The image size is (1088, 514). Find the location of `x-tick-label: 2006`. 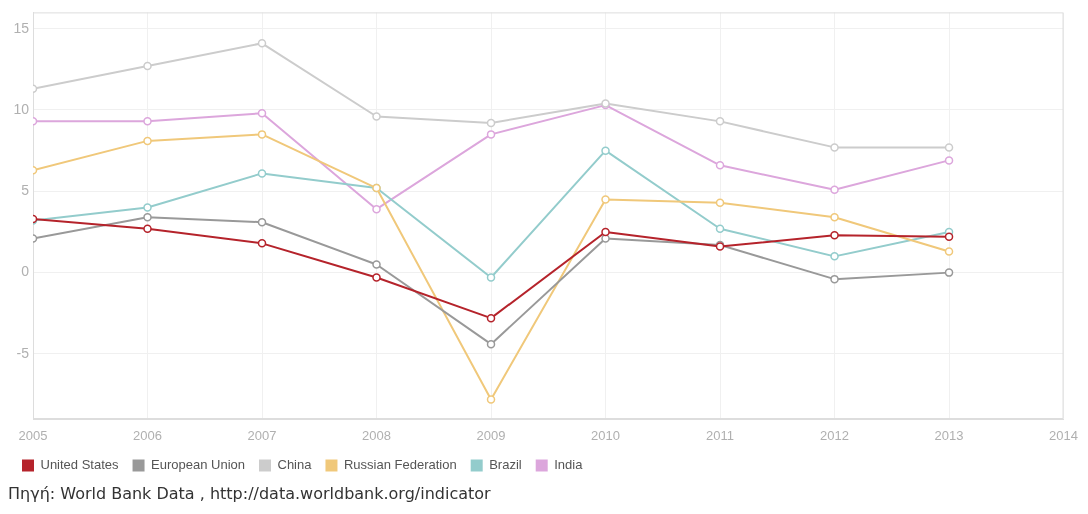

x-tick-label: 2006 is located at coordinates (147, 436).